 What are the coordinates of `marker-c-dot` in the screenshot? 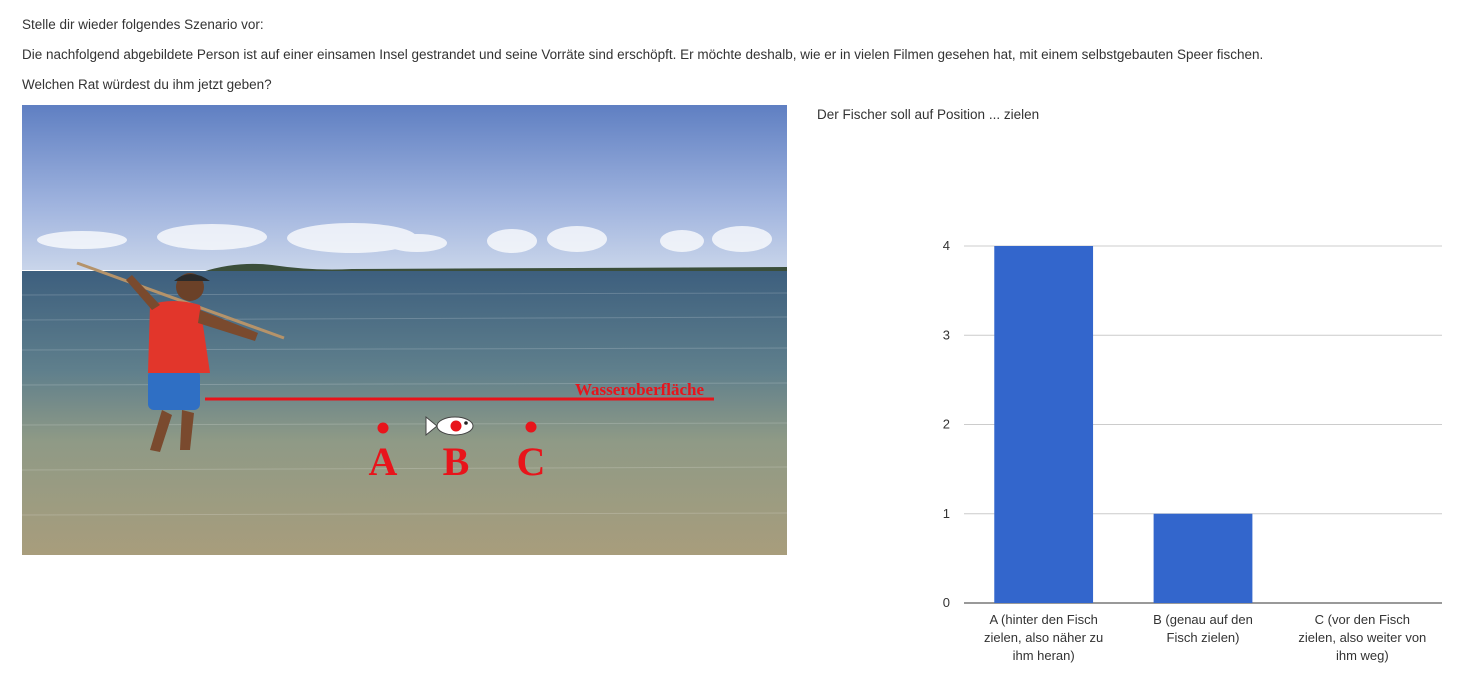 It's located at (531, 427).